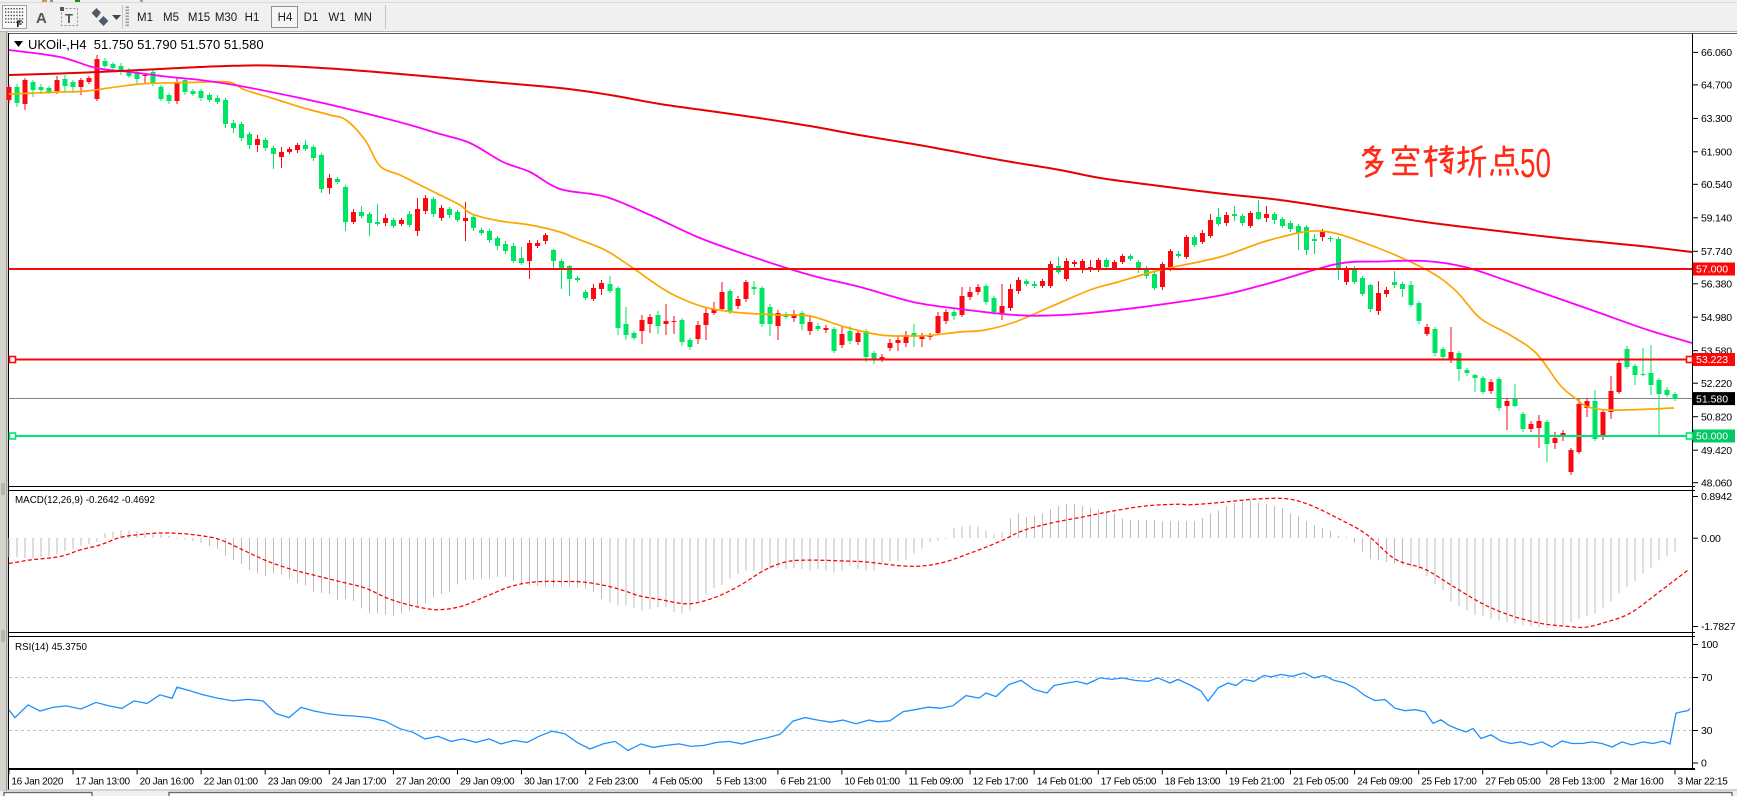  Describe the element at coordinates (936, 782) in the screenshot. I see `svg-text: 11 Feb 09:00` at that location.